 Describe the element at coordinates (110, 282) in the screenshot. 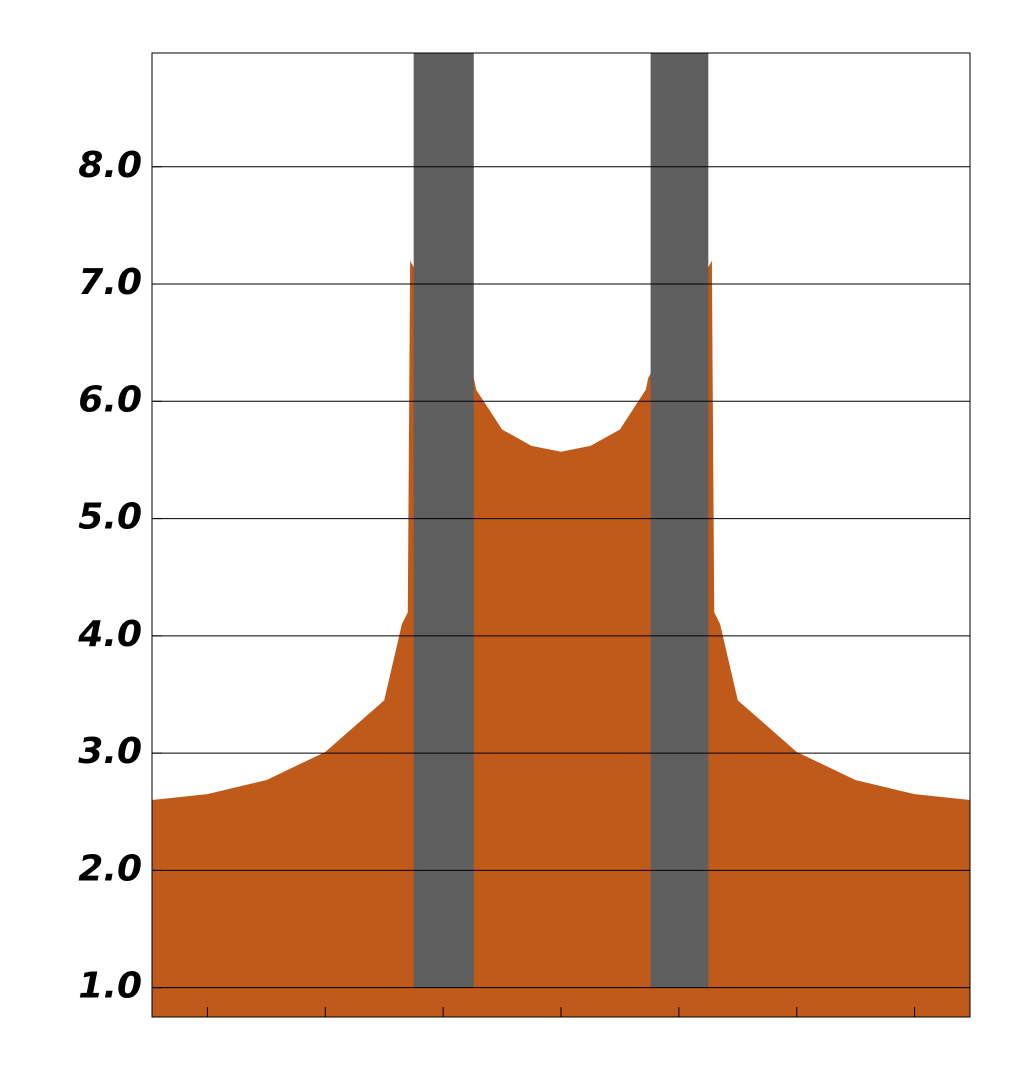

I see `y-tick-label: 7.0` at that location.